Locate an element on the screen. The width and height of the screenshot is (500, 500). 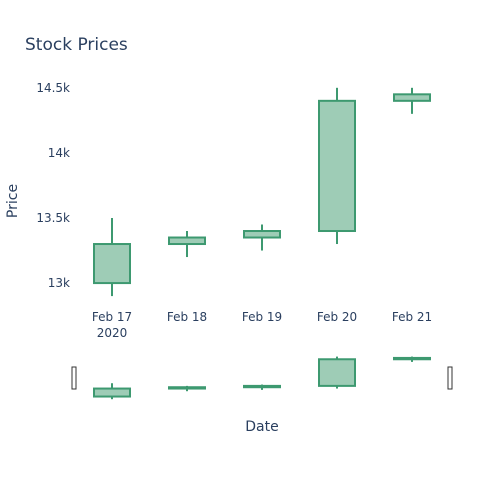
x-tick-label: Feb 19 is located at coordinates (262, 317).